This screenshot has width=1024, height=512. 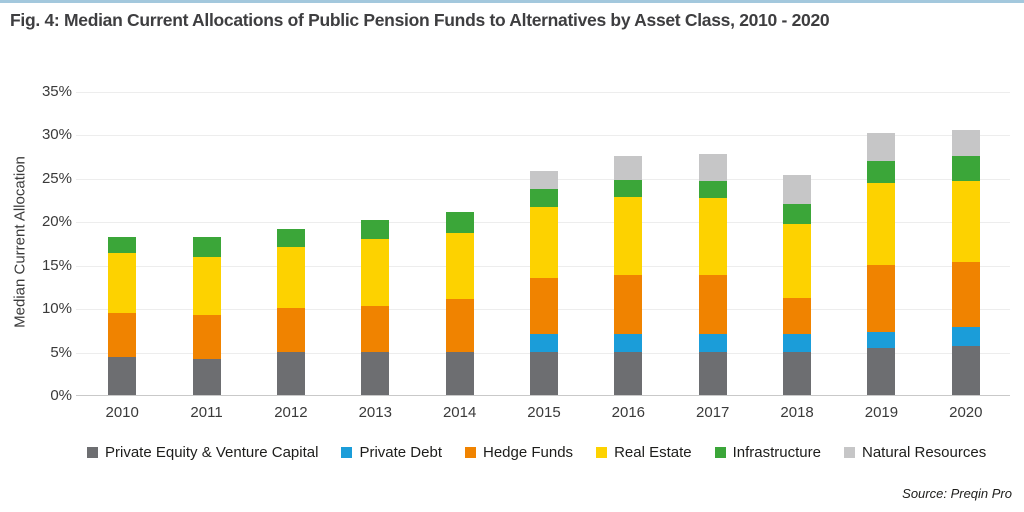 What do you see at coordinates (61, 395) in the screenshot?
I see `y-tick-label: 0%` at bounding box center [61, 395].